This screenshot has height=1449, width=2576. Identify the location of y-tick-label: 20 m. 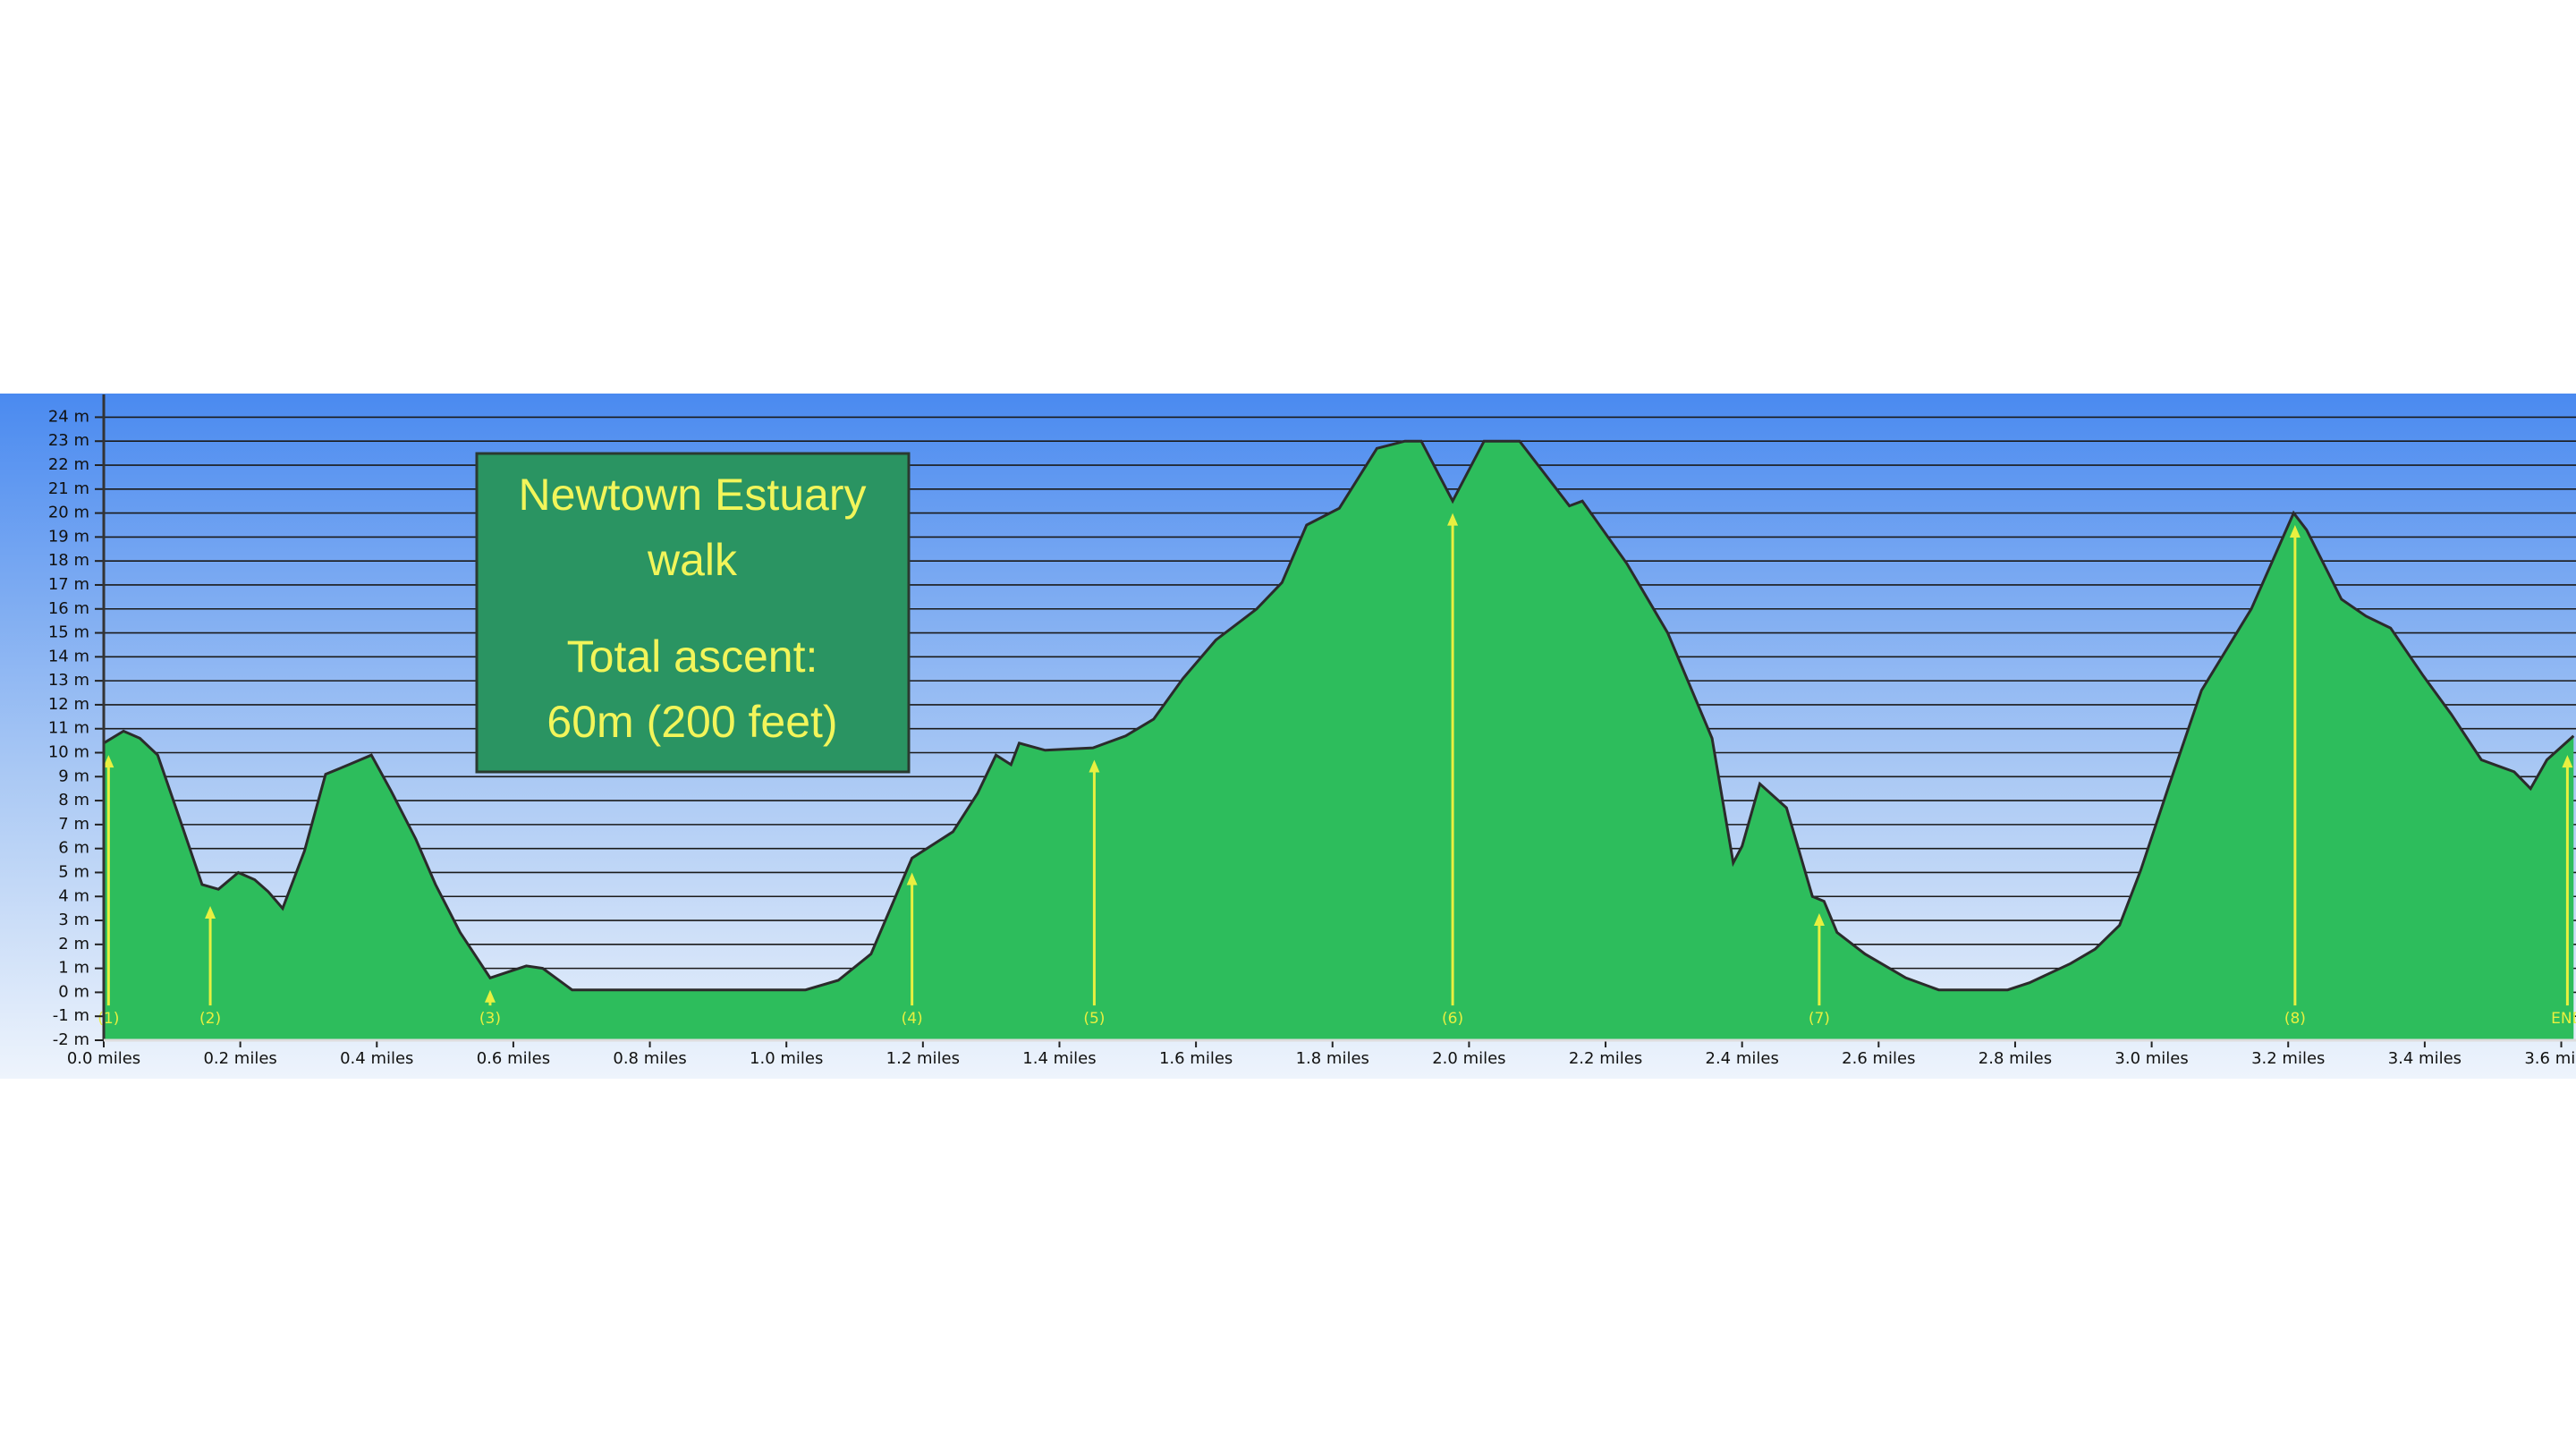
(68, 513).